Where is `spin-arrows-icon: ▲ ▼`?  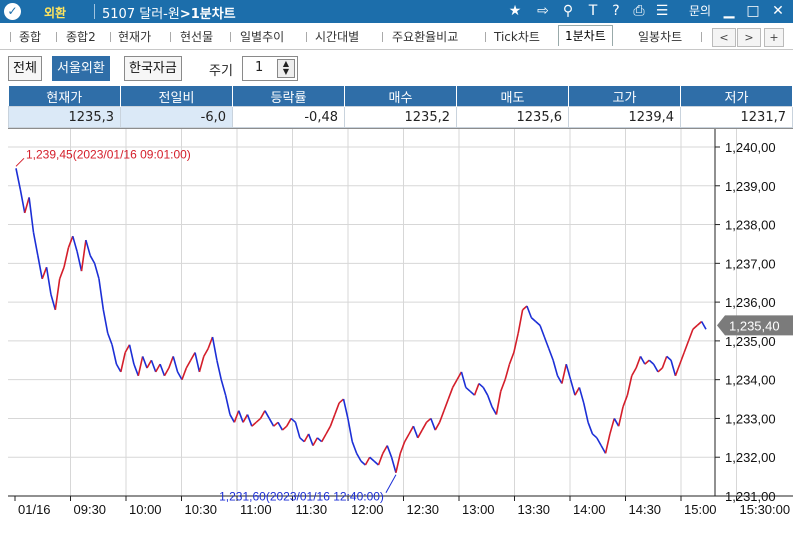
spin-arrows-icon: ▲ ▼ is located at coordinates (286, 68).